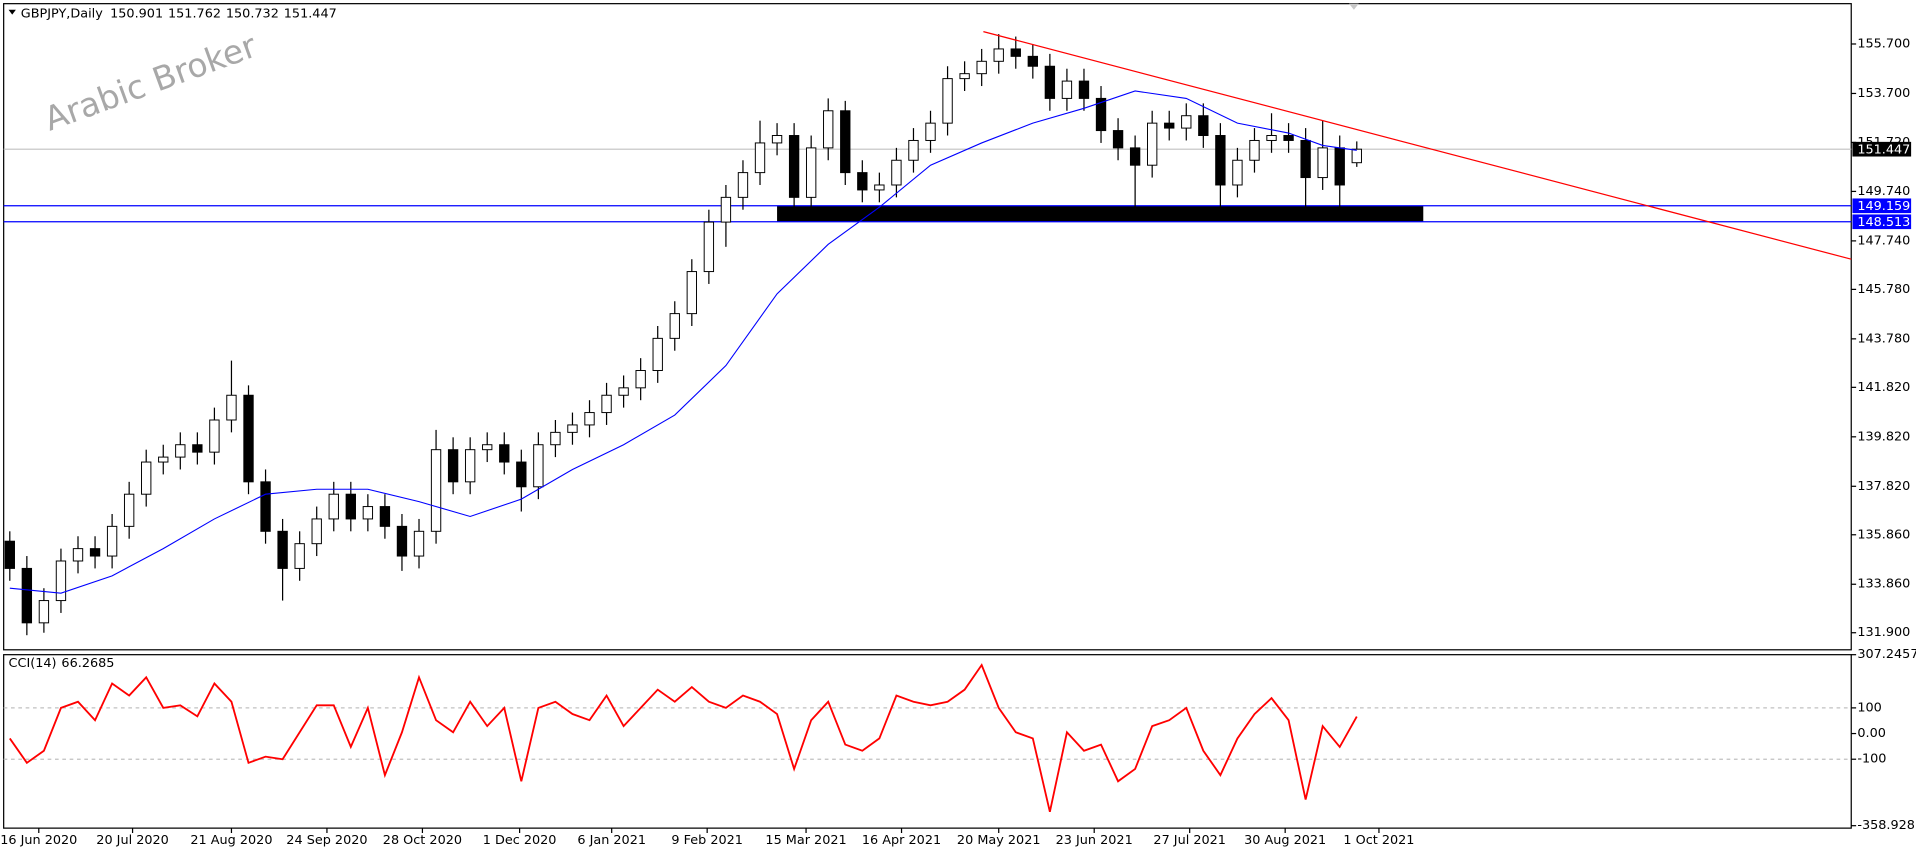 The width and height of the screenshot is (1916, 855). Describe the element at coordinates (33, 663) in the screenshot. I see `cci-title: CCI(14)` at that location.